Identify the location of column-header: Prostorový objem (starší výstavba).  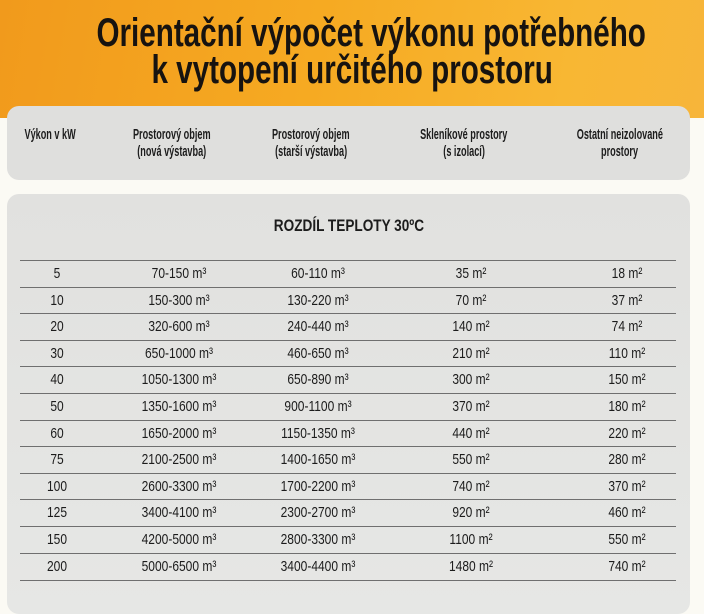
(311, 143).